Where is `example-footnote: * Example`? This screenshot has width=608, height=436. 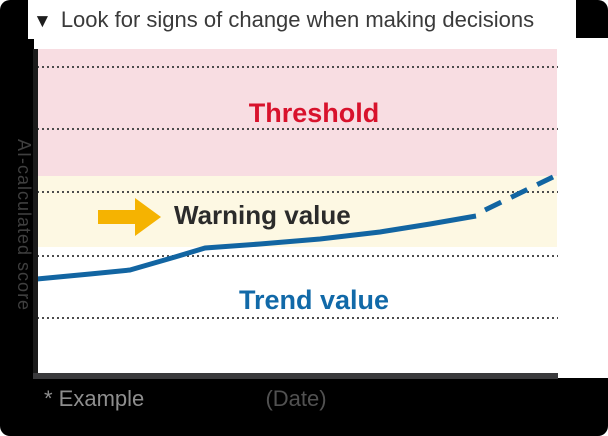 example-footnote: * Example is located at coordinates (94, 398).